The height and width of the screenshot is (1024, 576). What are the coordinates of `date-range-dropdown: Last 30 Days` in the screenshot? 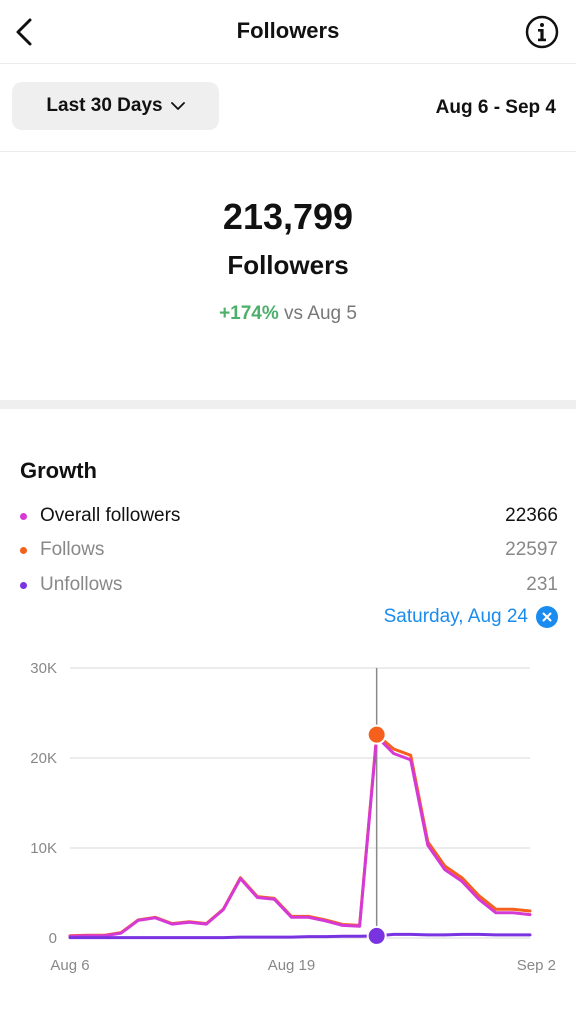 It's located at (115, 106).